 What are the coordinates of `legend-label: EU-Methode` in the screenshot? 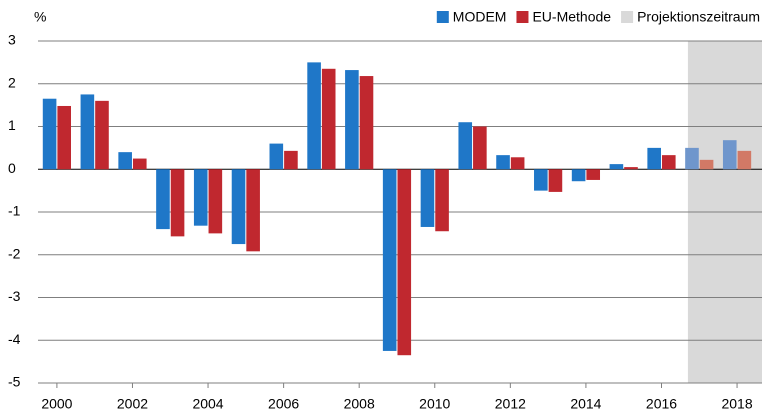 It's located at (571, 17).